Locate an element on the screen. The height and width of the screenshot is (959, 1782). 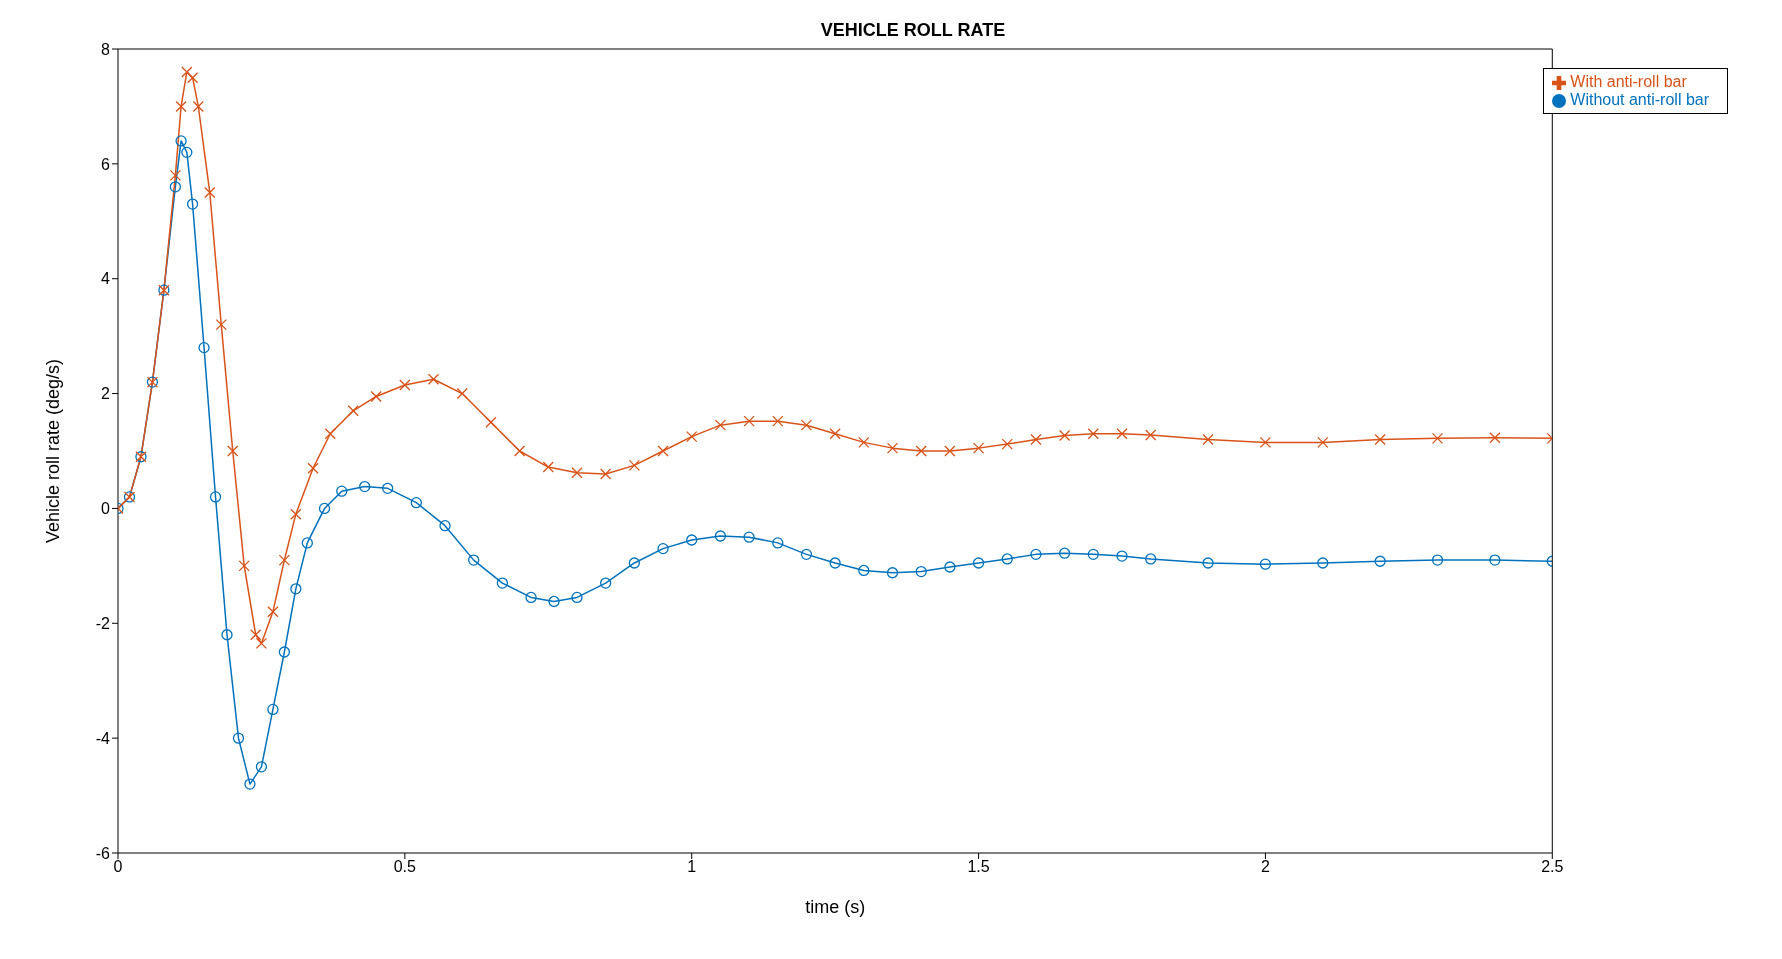
x-axis-title: time (s) is located at coordinates (835, 907).